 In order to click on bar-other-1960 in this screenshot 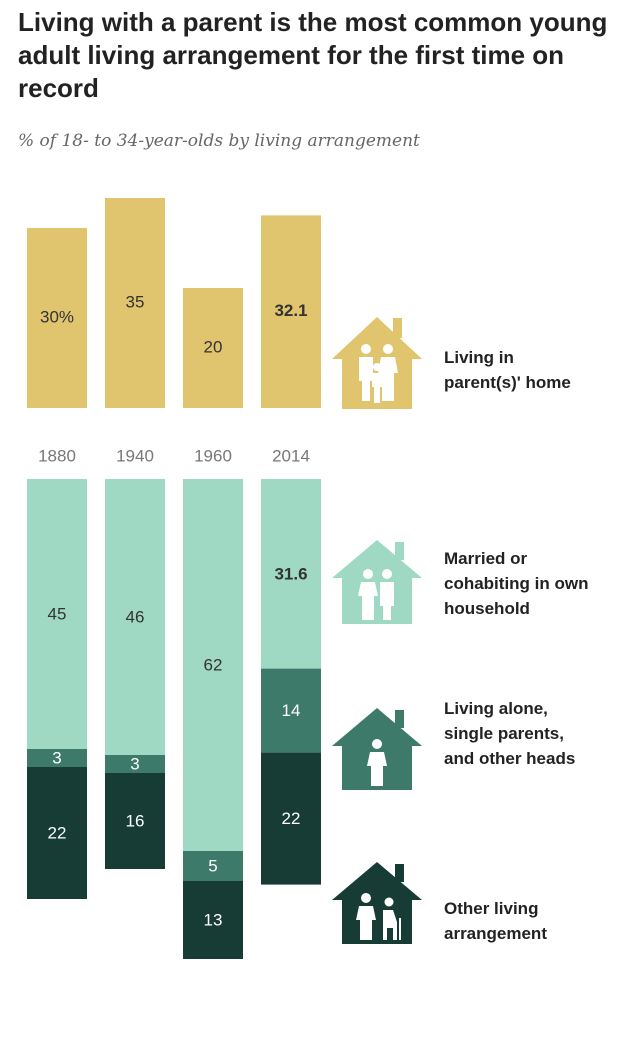, I will do `click(213, 920)`.